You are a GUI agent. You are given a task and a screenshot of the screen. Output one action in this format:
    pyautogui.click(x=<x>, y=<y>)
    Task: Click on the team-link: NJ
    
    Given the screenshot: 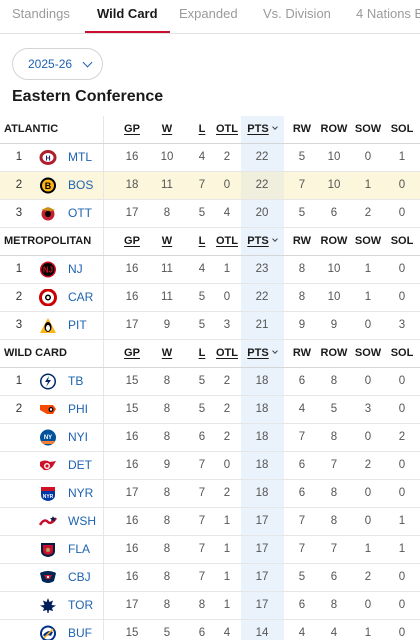 What is the action you would take?
    pyautogui.click(x=75, y=269)
    